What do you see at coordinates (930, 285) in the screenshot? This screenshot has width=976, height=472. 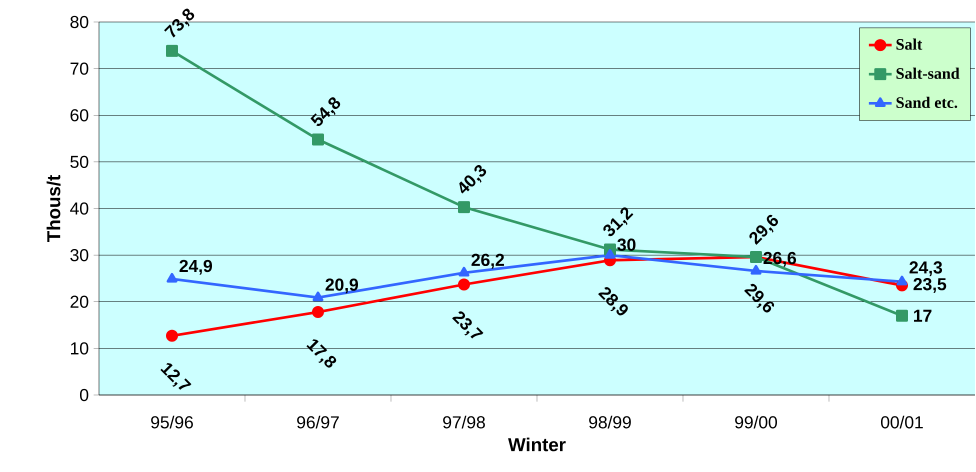 I see `data-label: 23,5` at bounding box center [930, 285].